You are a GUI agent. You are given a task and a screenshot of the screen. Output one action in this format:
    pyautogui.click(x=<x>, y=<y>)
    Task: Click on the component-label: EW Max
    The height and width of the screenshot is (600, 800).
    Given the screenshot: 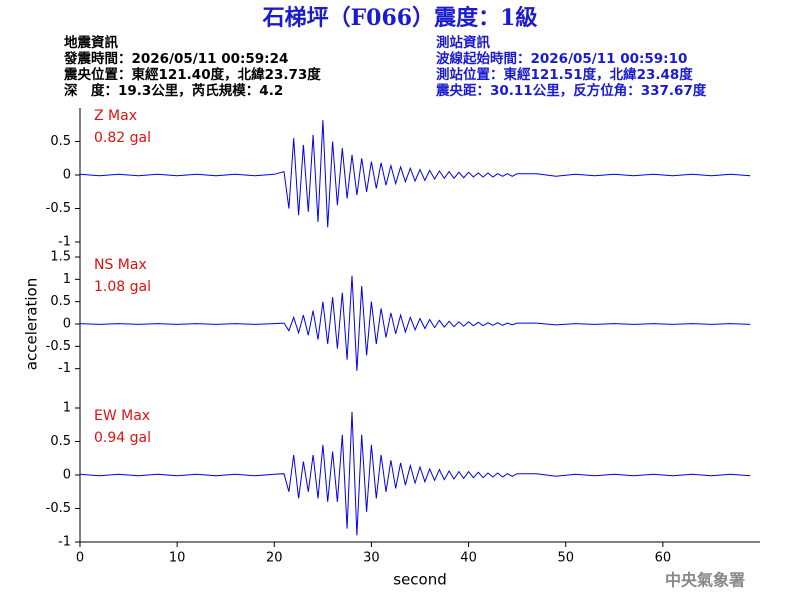 What is the action you would take?
    pyautogui.click(x=122, y=416)
    